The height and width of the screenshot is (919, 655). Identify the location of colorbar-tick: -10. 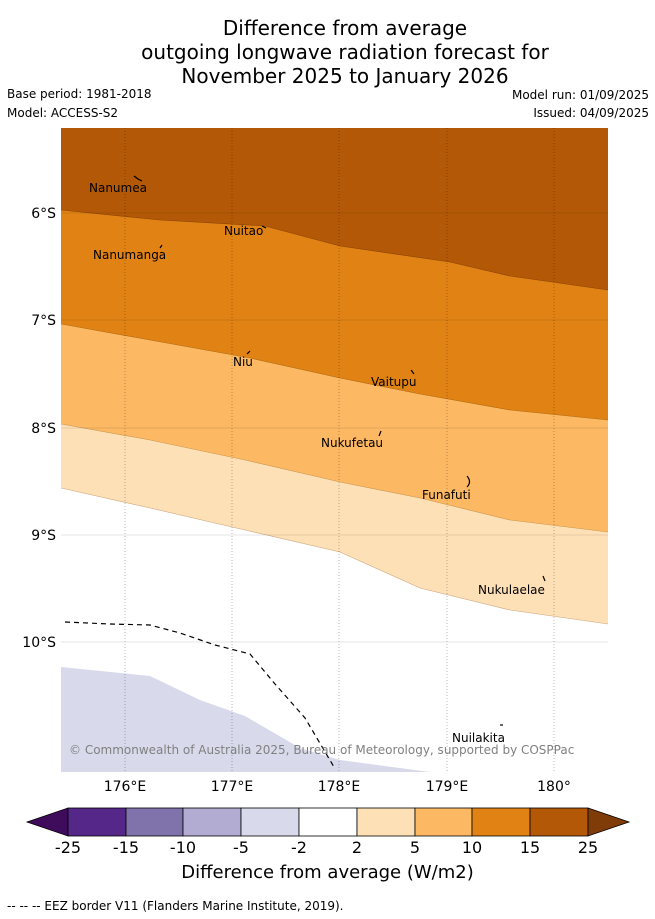
(183, 847).